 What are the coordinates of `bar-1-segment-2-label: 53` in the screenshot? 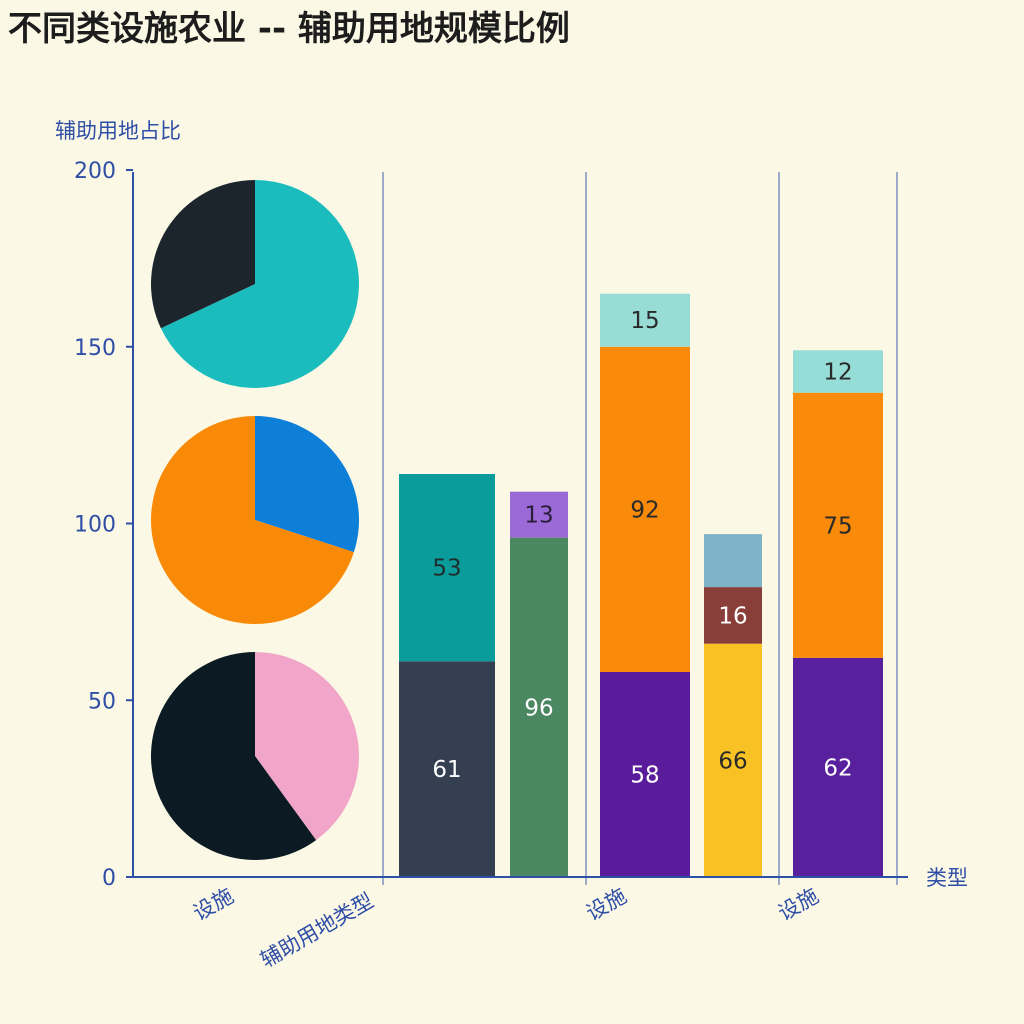 It's located at (446, 569).